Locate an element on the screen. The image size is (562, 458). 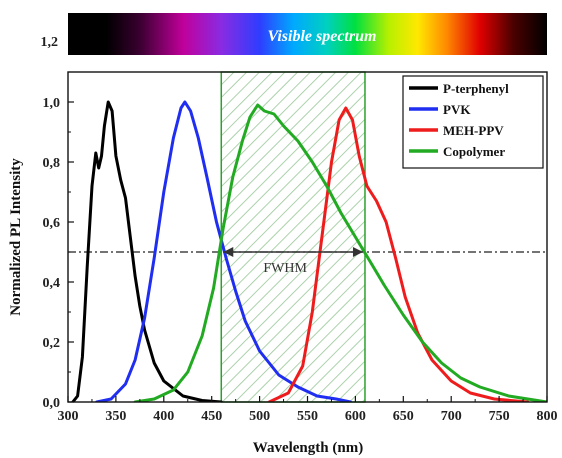
legend: P-terphenyl PVK MEH-PPV Copolymer is located at coordinates (473, 122).